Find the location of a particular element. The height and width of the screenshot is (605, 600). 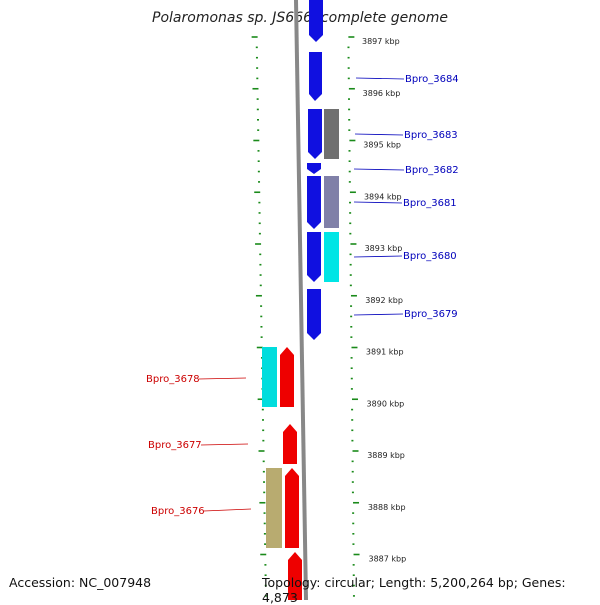

reverse-strand is located at coordinates (282, 473).